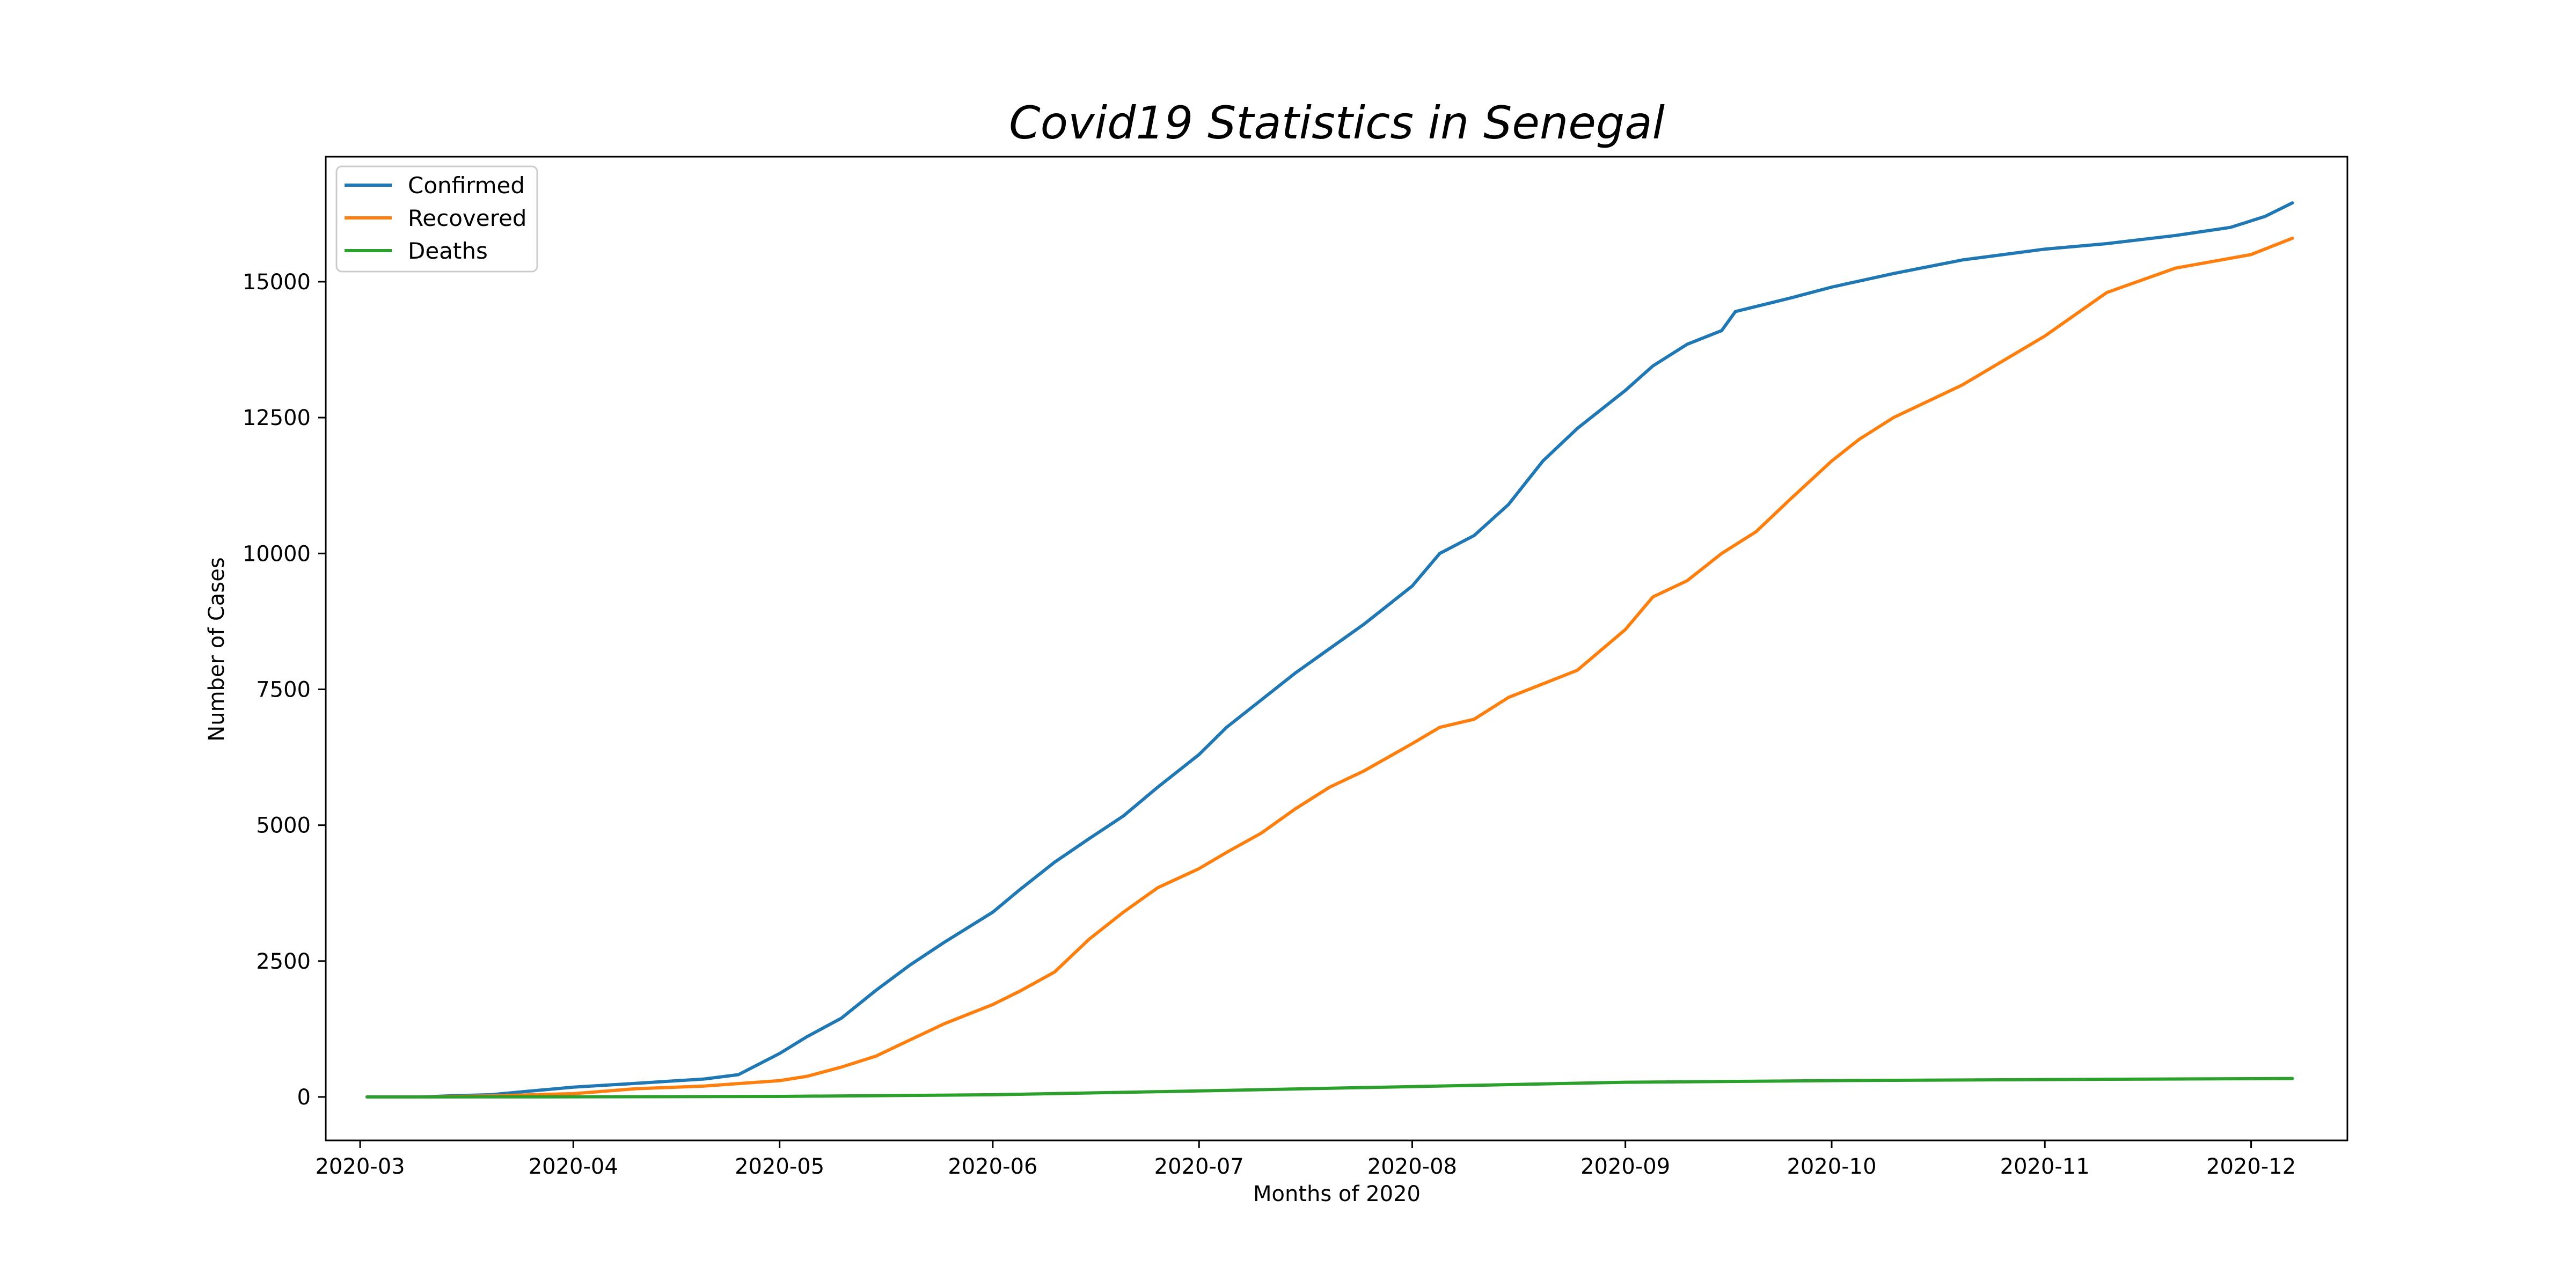  What do you see at coordinates (277, 282) in the screenshot?
I see `y-tick-label: 15000` at bounding box center [277, 282].